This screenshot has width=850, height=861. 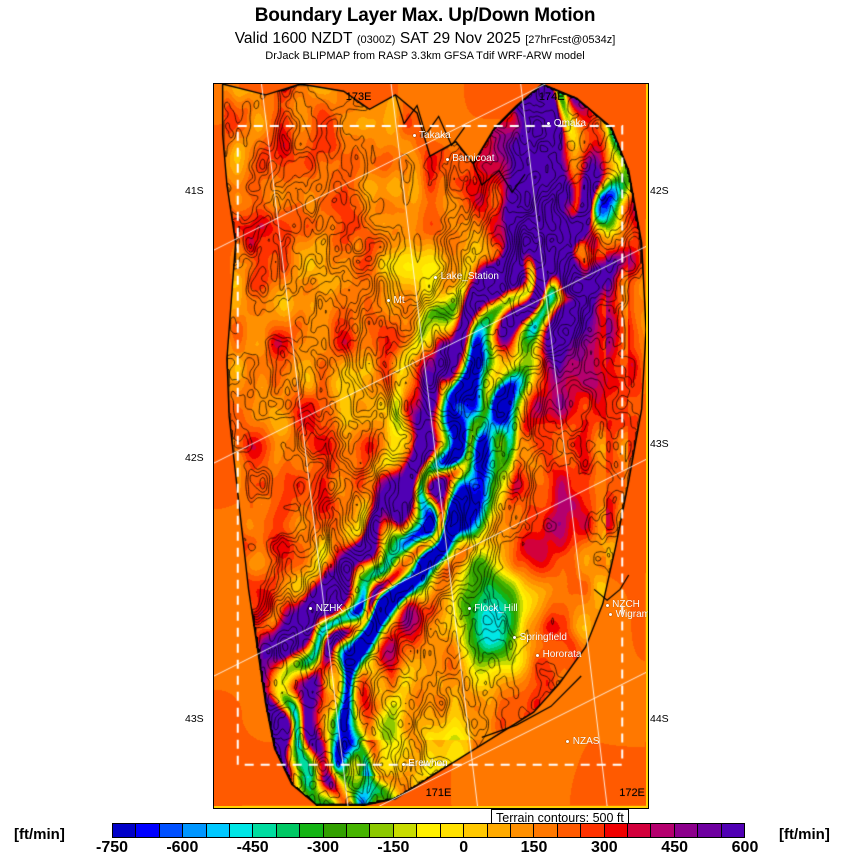 What do you see at coordinates (464, 847) in the screenshot?
I see `colorbar-tick: 0` at bounding box center [464, 847].